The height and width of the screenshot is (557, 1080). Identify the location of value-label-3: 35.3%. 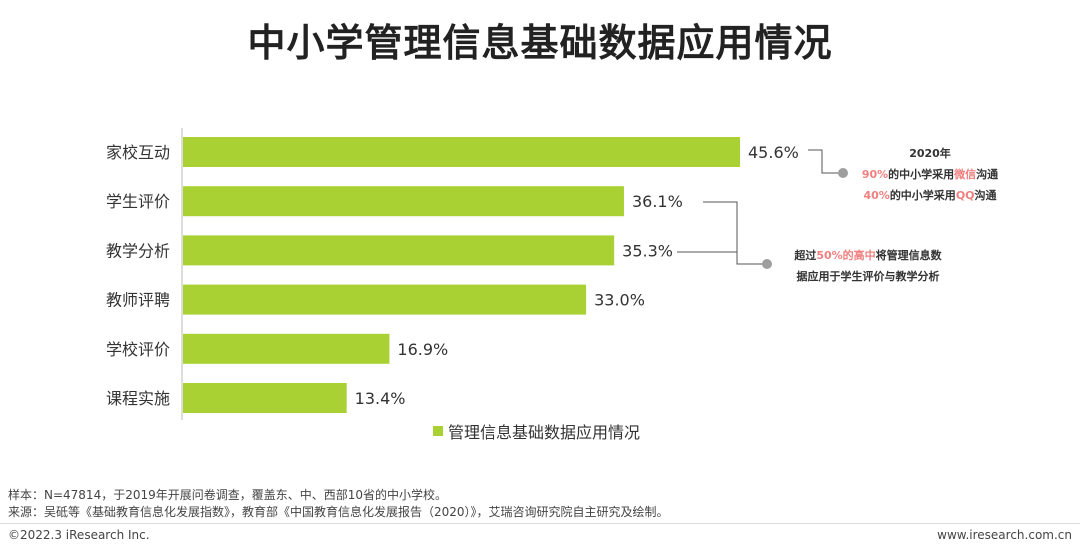
(647, 250).